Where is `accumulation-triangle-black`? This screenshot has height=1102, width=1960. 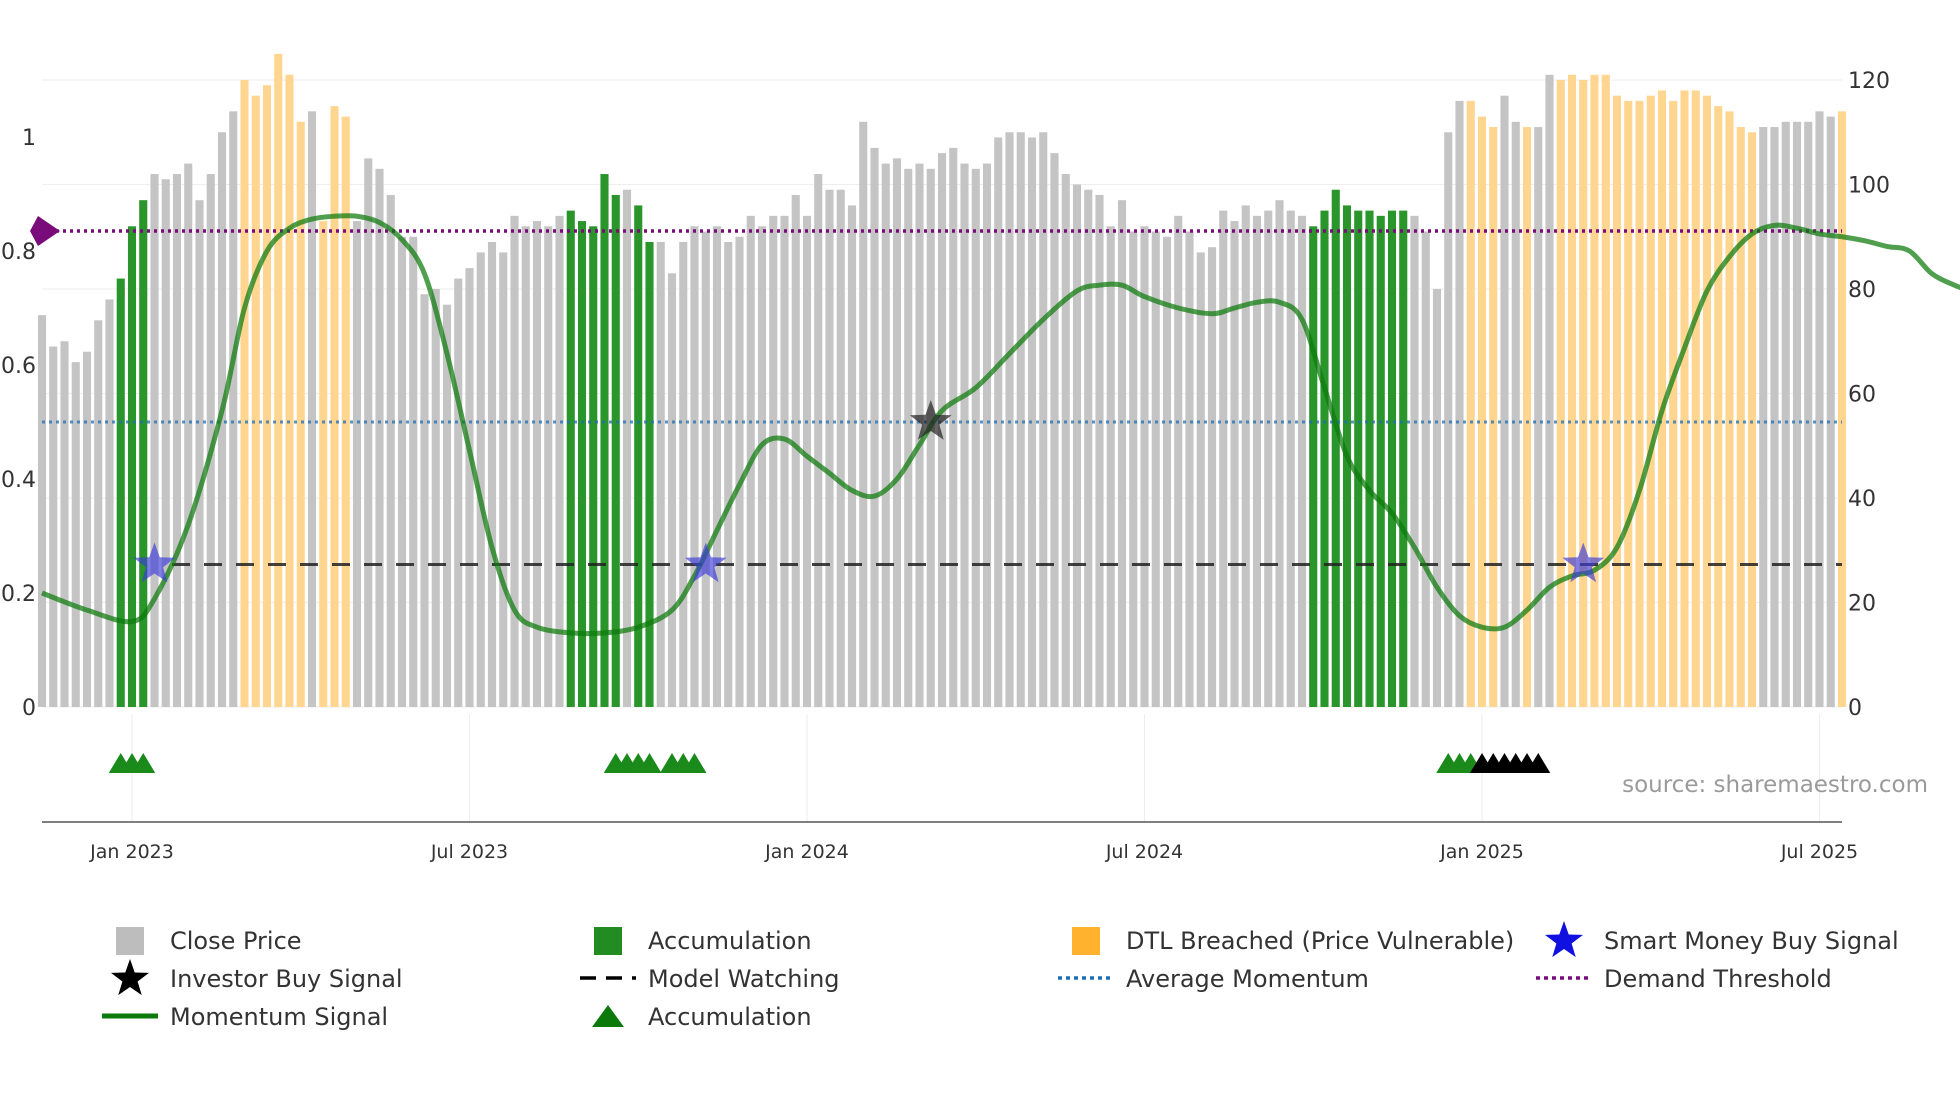
accumulation-triangle-black is located at coordinates (1538, 763).